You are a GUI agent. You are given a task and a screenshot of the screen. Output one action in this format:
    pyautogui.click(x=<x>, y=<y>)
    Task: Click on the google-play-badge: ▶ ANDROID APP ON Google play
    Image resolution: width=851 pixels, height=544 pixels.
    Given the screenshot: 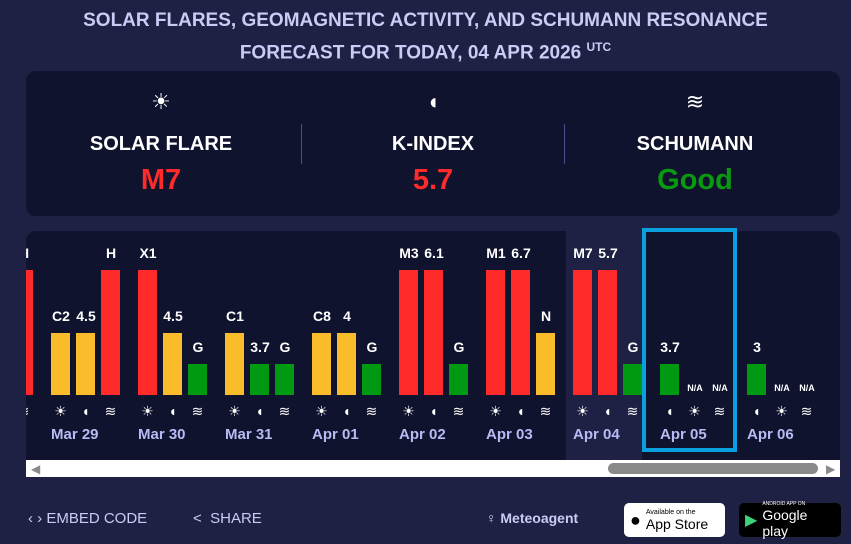 What is the action you would take?
    pyautogui.click(x=790, y=520)
    